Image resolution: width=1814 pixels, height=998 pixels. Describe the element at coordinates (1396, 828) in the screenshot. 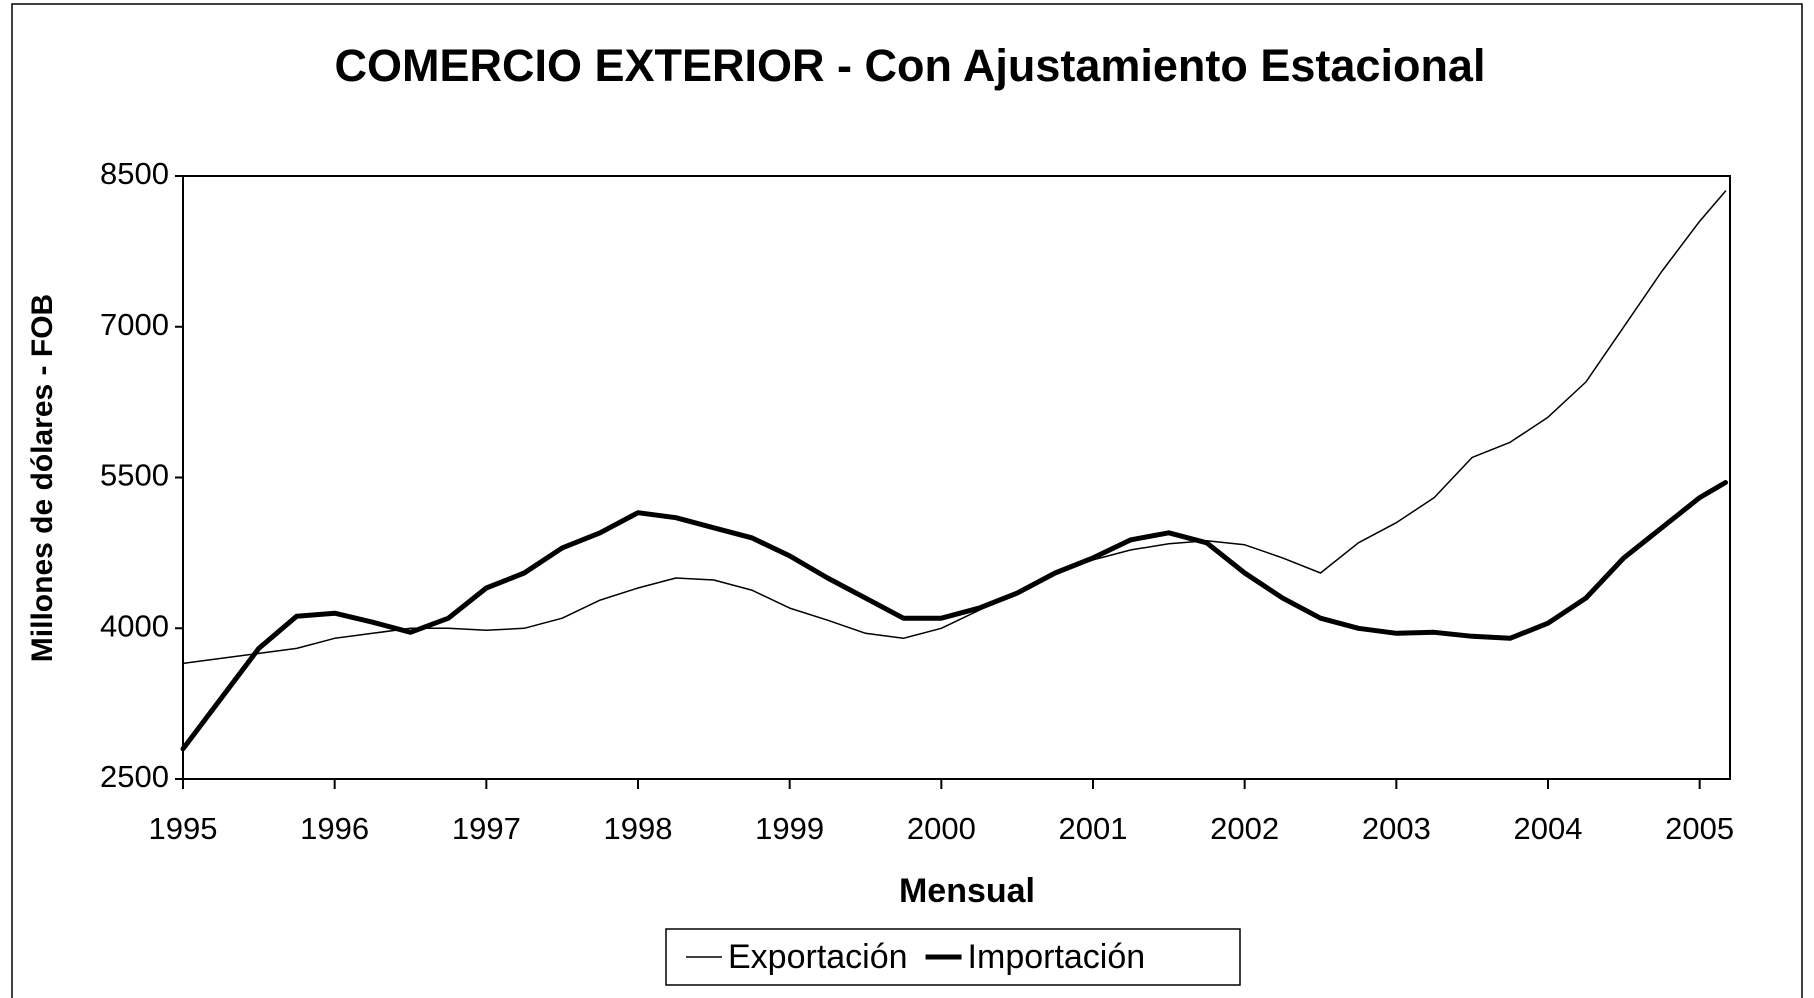

I see `x-tick-label: 2003` at that location.